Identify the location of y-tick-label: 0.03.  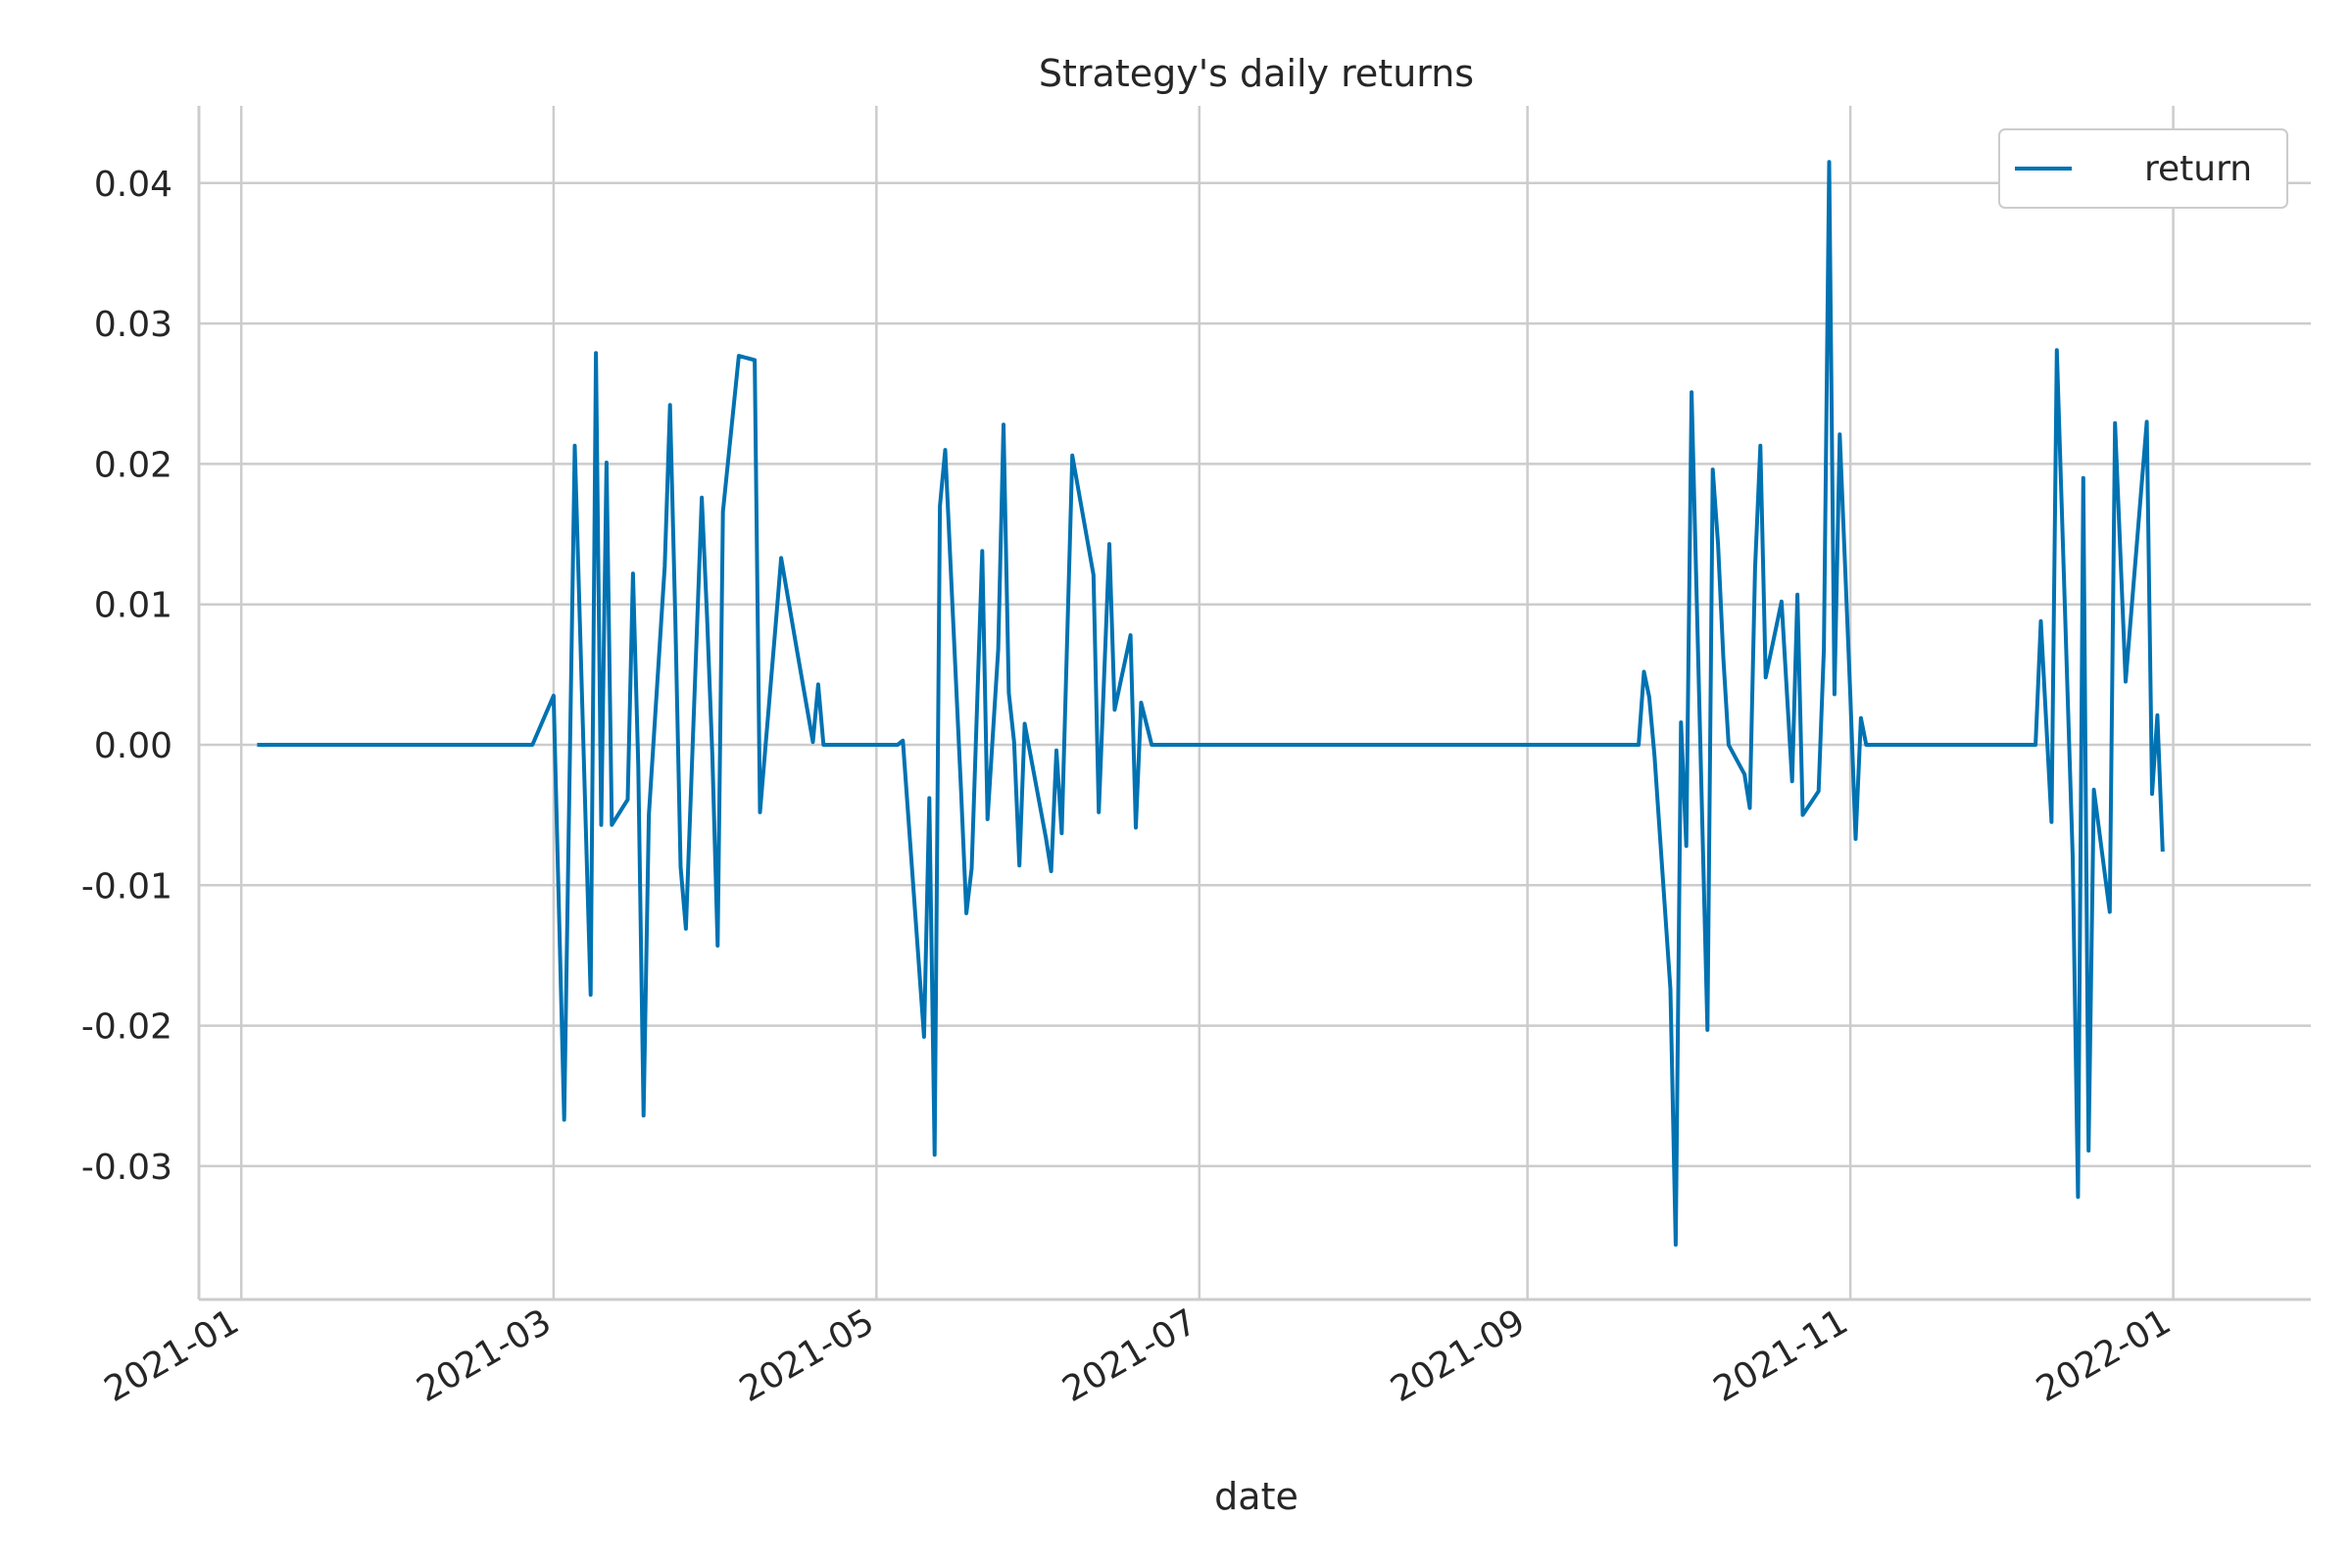
(133, 325).